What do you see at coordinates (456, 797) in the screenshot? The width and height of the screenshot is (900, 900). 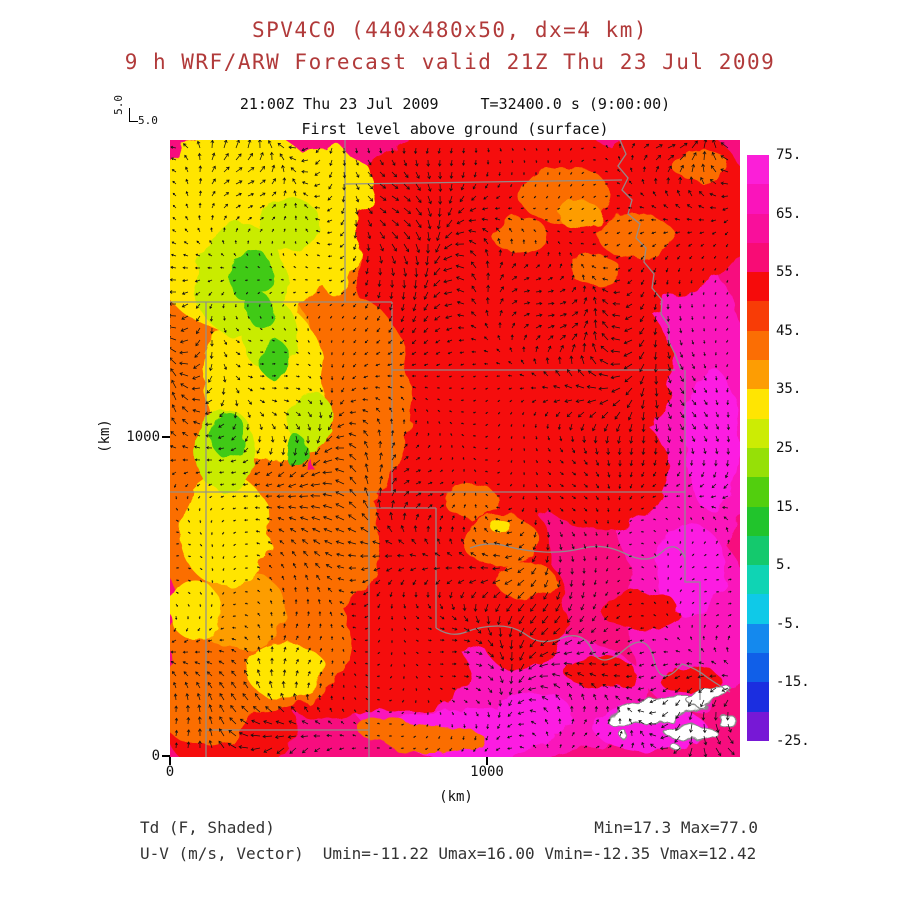 I see `x-axis-label: (km)` at bounding box center [456, 797].